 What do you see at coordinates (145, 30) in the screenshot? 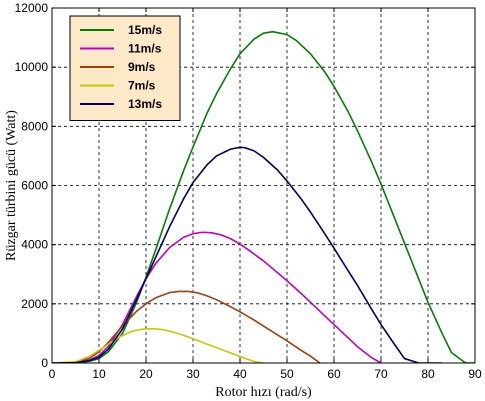
I see `legend-label: 15m/s` at bounding box center [145, 30].